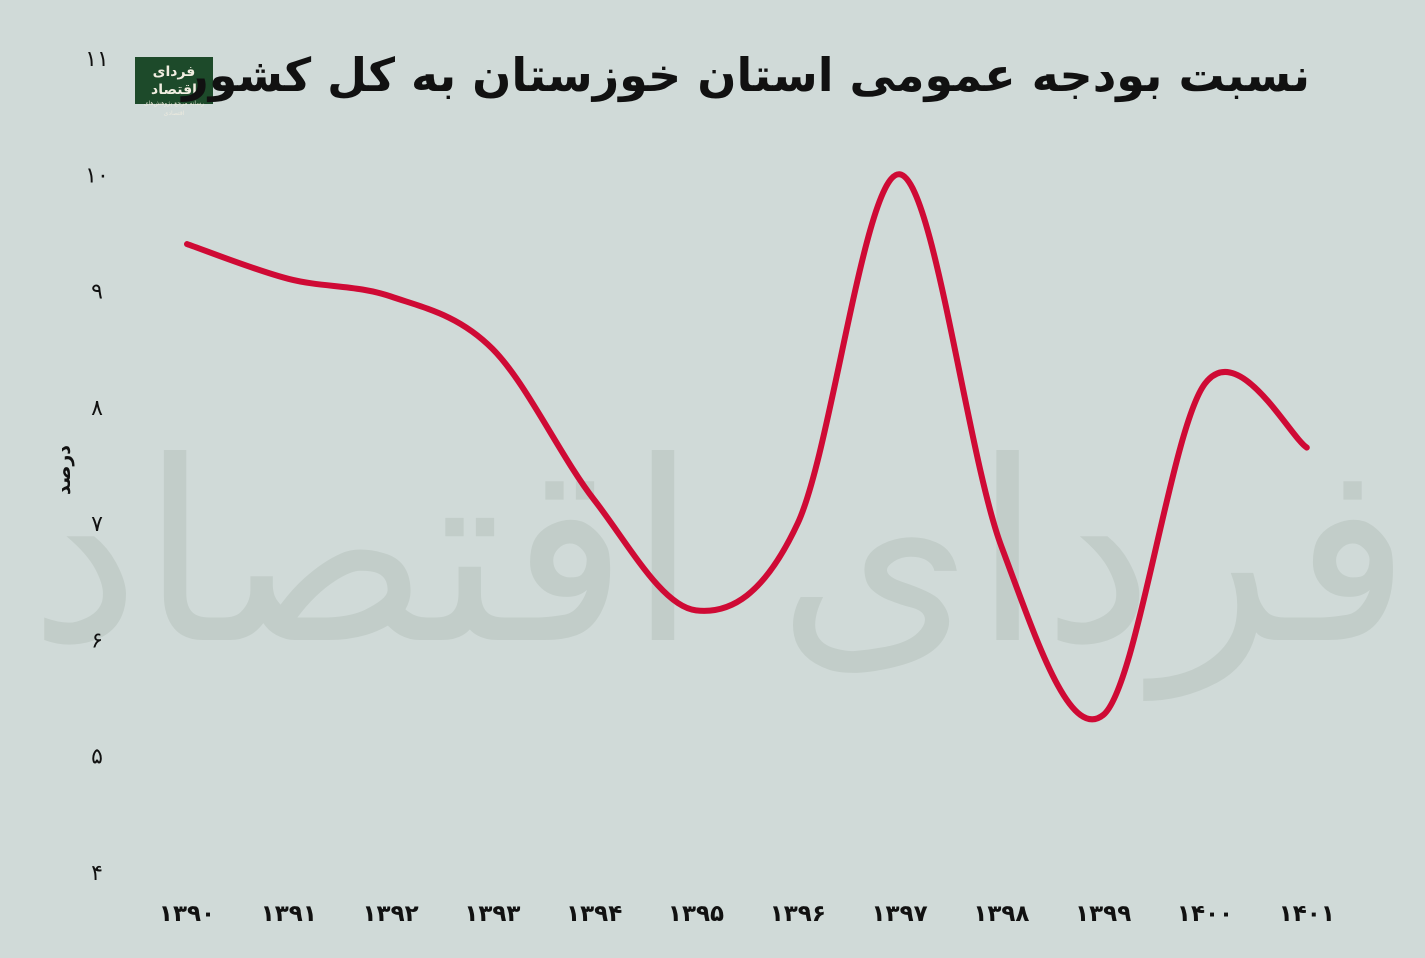 The image size is (1425, 958). Describe the element at coordinates (97, 524) in the screenshot. I see `y-tick-label: ۷` at that location.